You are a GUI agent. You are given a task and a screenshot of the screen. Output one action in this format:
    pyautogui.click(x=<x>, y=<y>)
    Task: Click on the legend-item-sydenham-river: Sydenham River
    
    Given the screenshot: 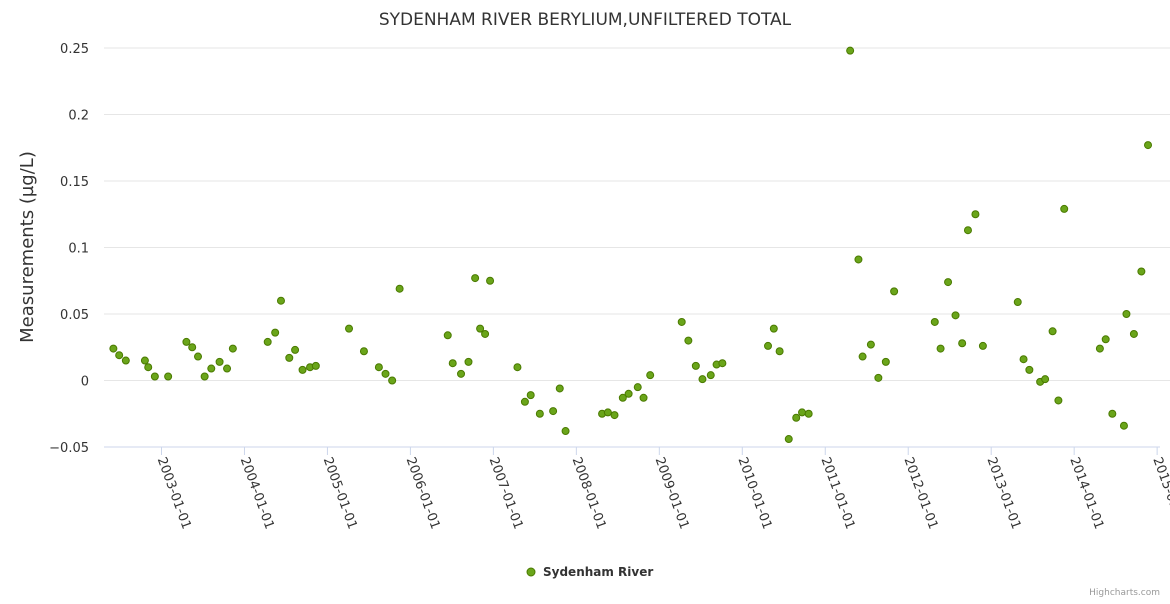 What is the action you would take?
    pyautogui.click(x=598, y=572)
    